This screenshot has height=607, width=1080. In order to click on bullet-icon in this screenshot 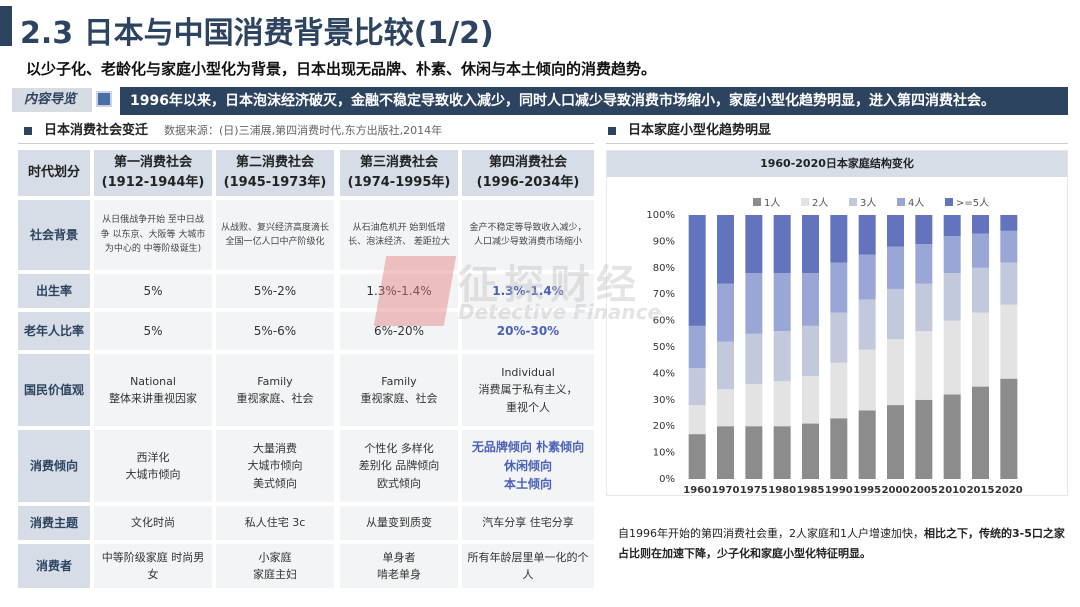, I will do `click(612, 130)`.